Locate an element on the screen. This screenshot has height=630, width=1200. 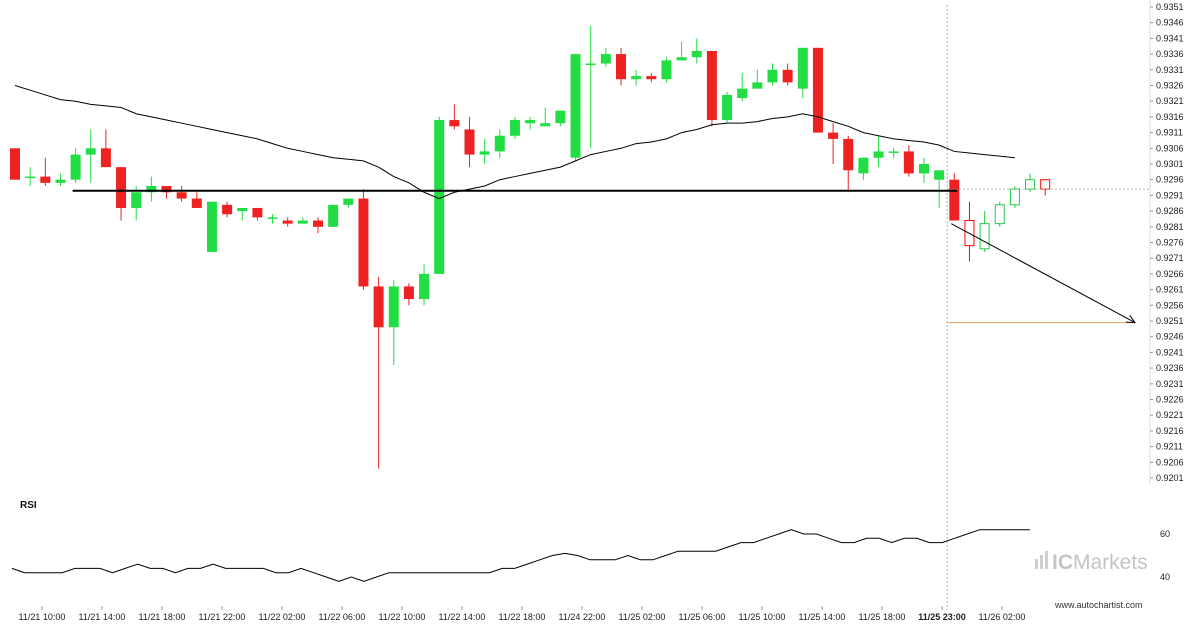
x-tick-label: 11/26 02:00 is located at coordinates (1002, 617).